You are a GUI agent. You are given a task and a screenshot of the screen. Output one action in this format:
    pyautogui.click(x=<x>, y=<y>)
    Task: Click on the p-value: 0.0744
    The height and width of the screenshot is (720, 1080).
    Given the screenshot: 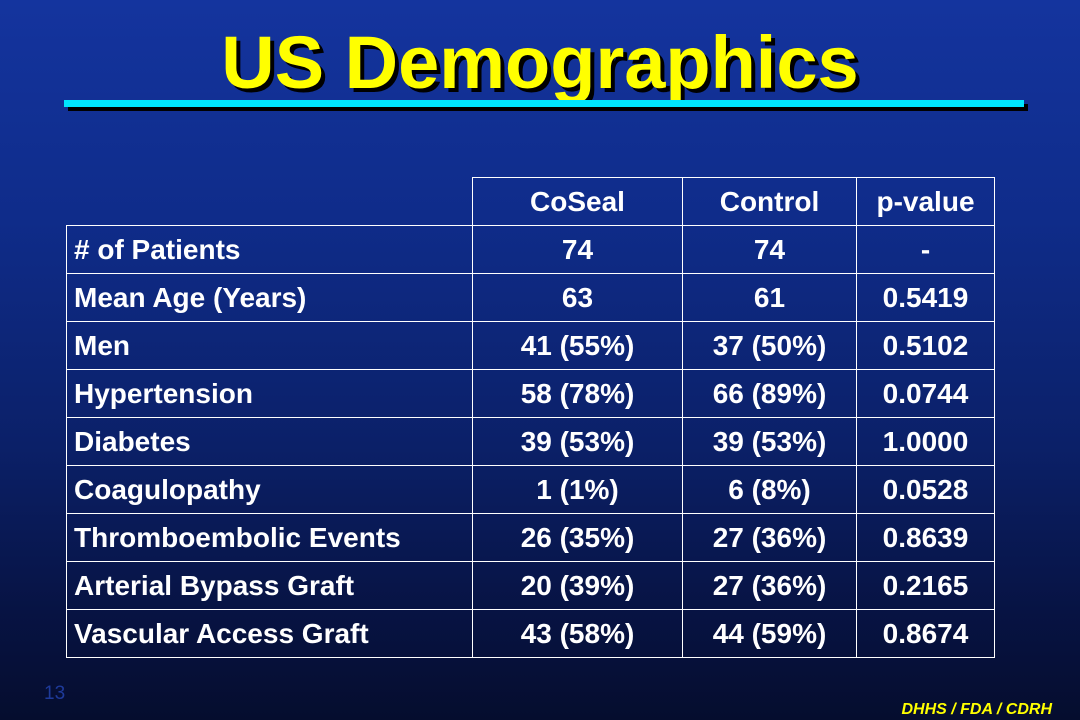 What is the action you would take?
    pyautogui.click(x=925, y=393)
    